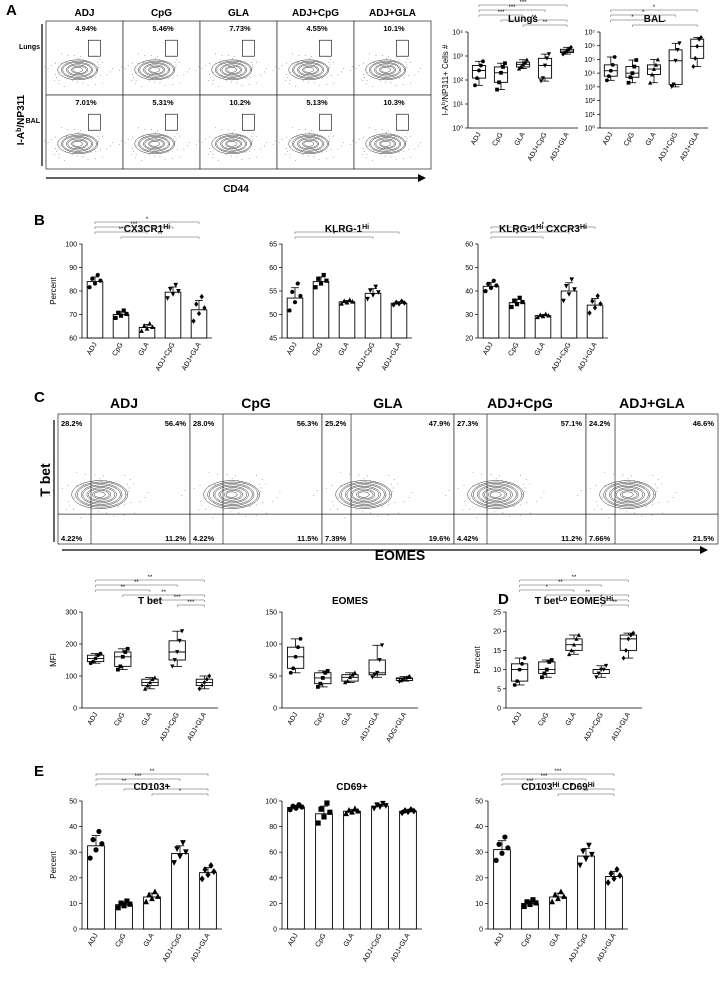 Image resolution: width=720 pixels, height=995 pixels. I want to click on y-tick-label: 10⁵, so click(589, 60).